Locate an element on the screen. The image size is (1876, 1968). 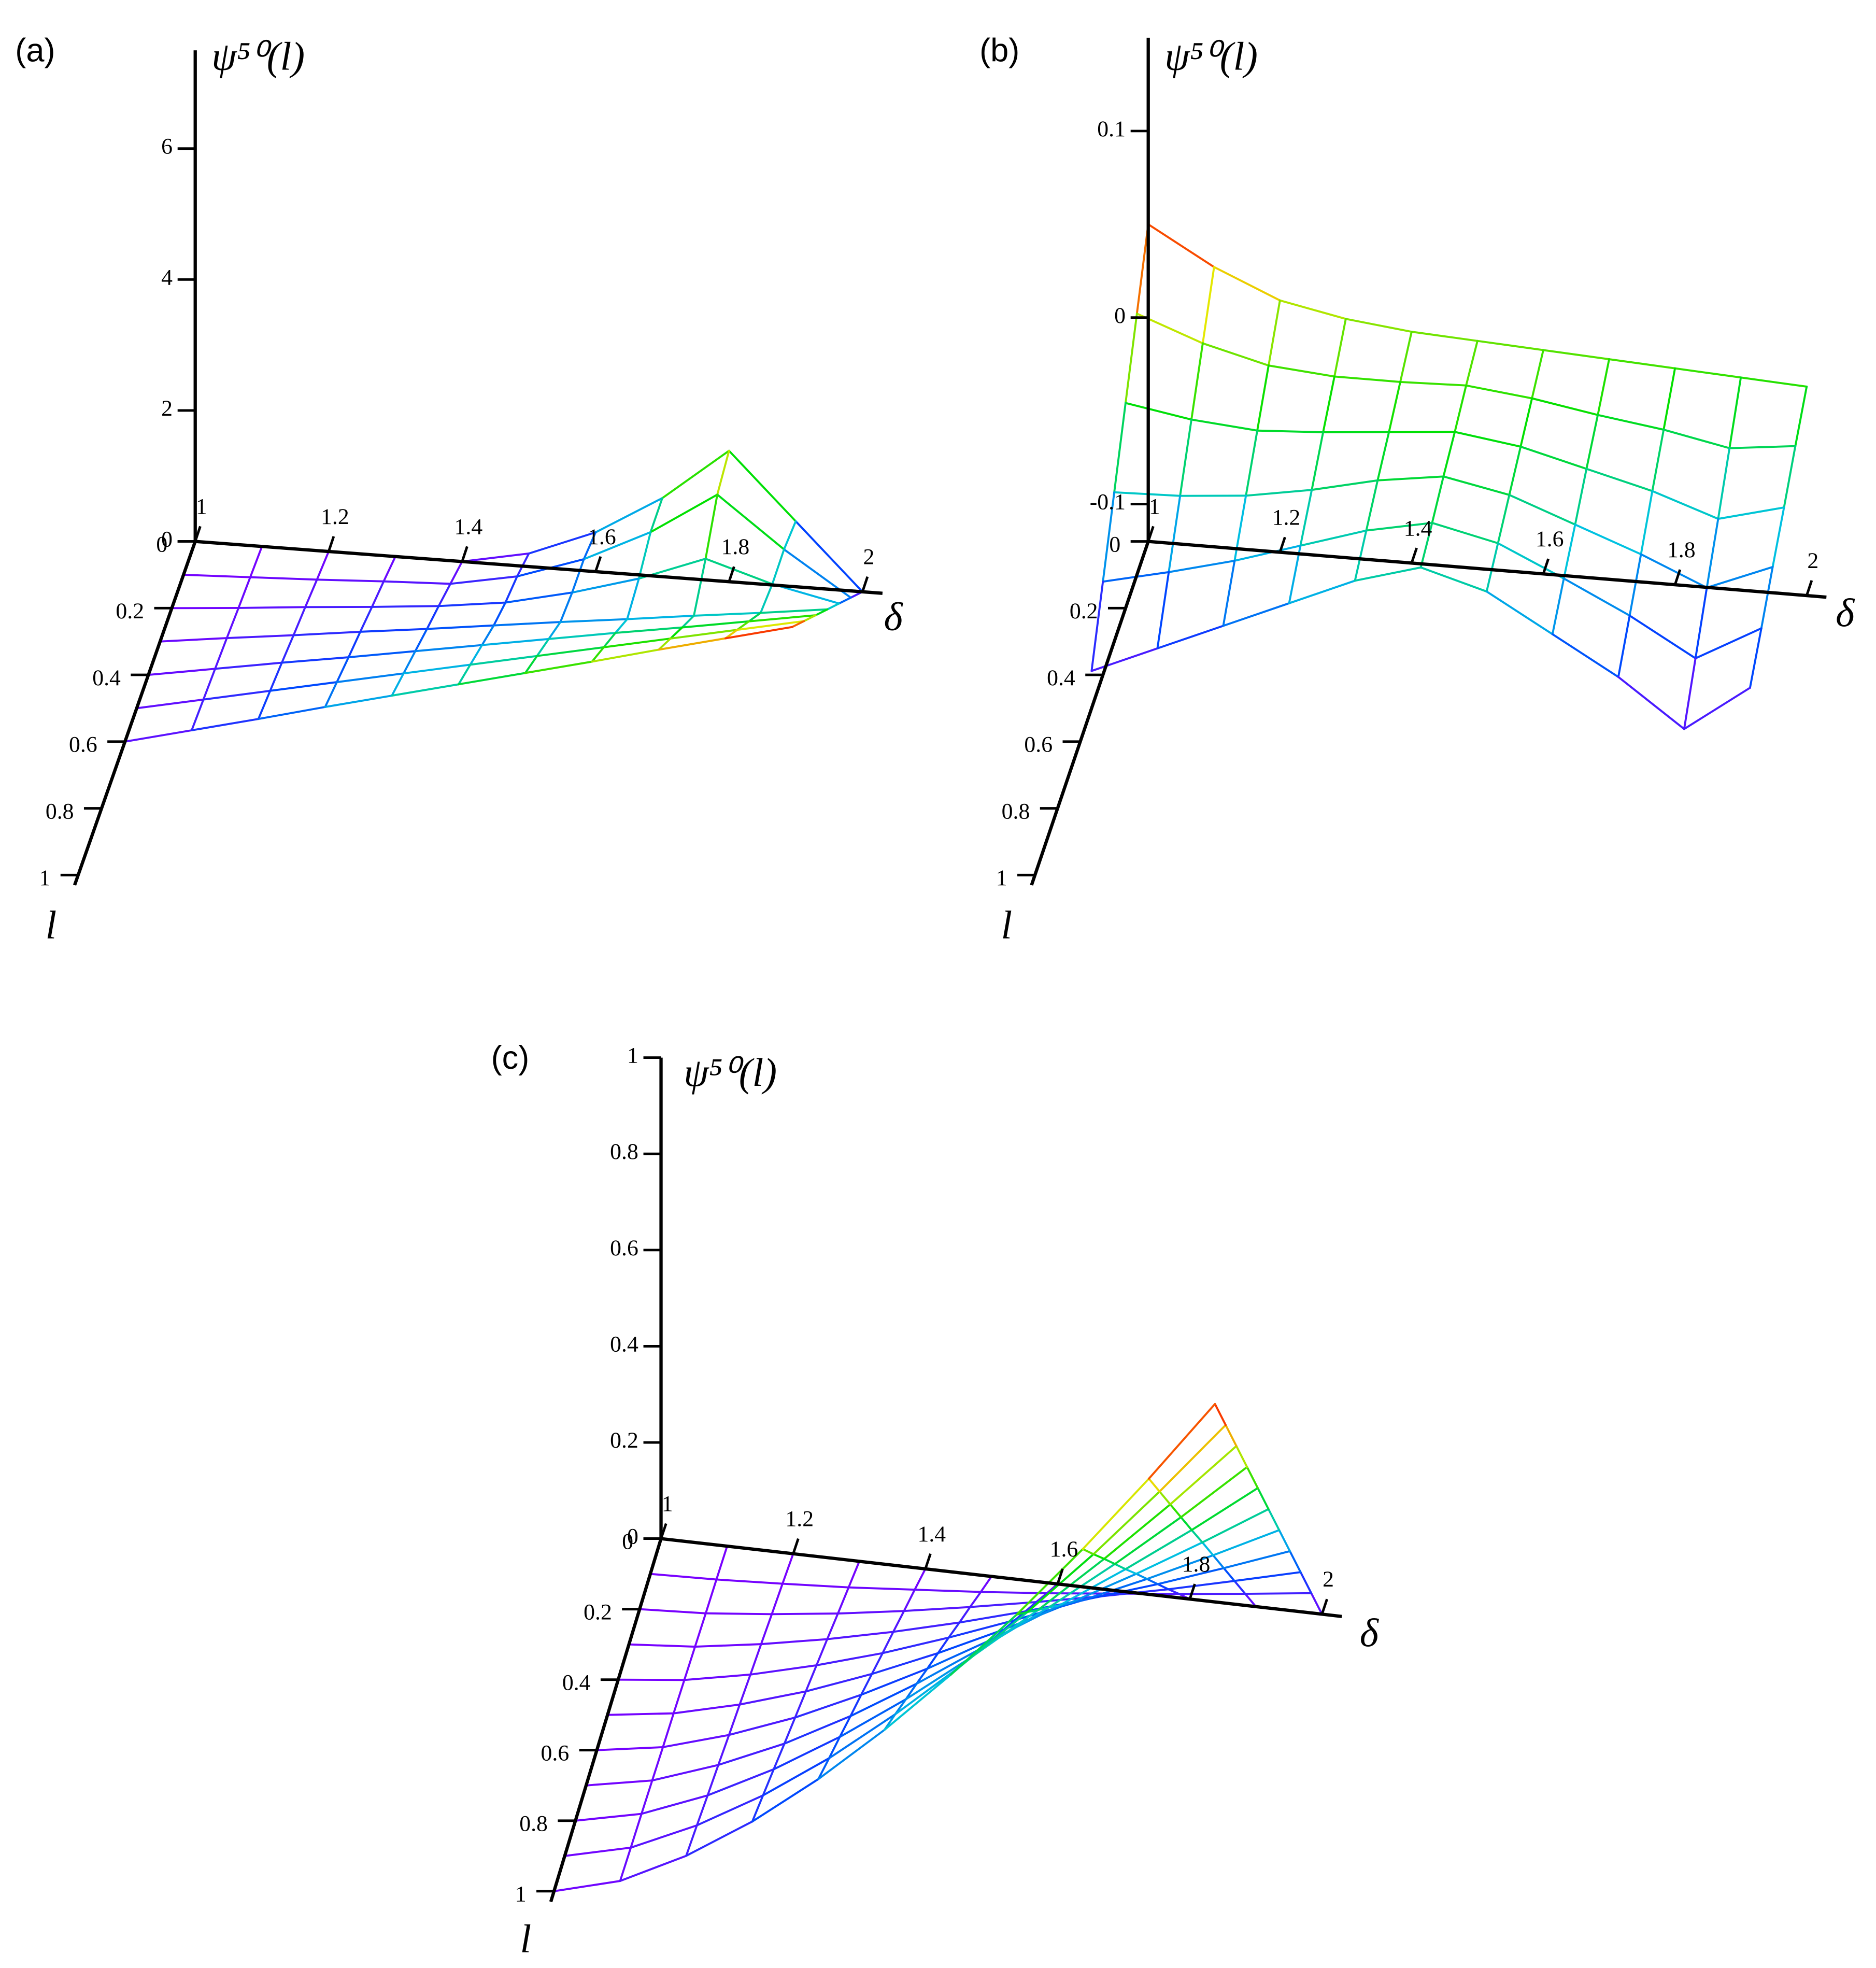
x-tick-label: 1.2 is located at coordinates (335, 517).